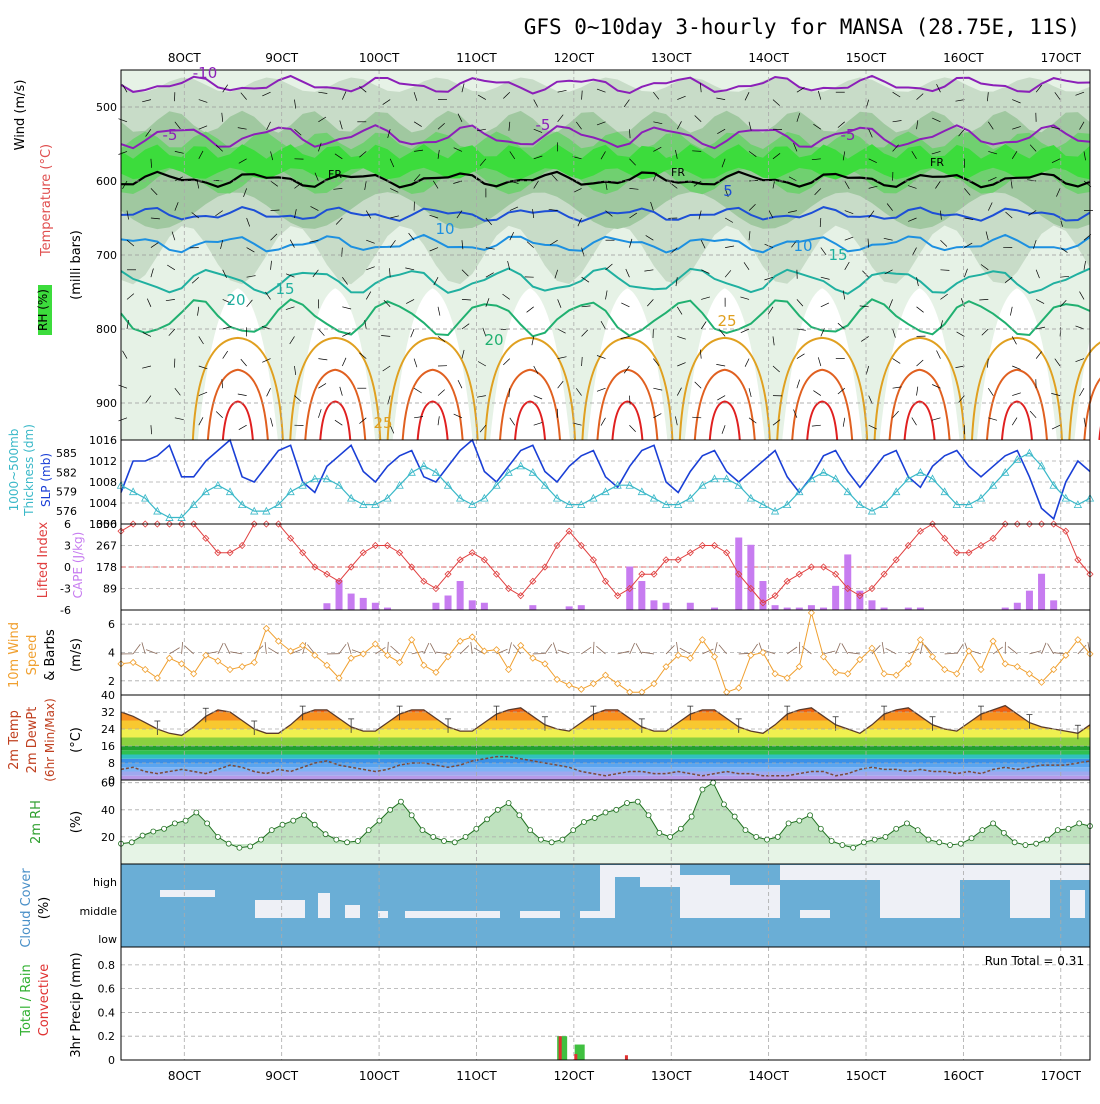 Image resolution: width=1100 pixels, height=1104 pixels. What do you see at coordinates (937, 162) in the screenshot?
I see `contour-label: FR` at bounding box center [937, 162].